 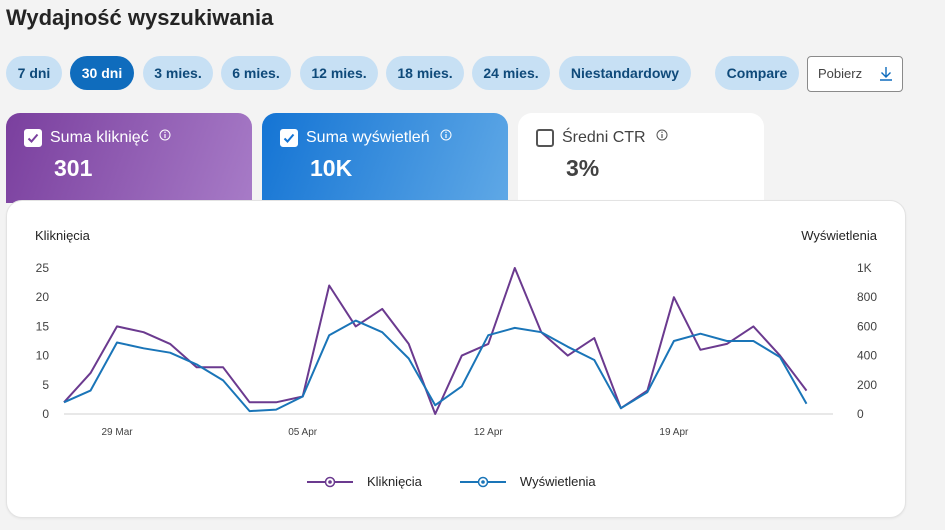 What do you see at coordinates (511, 73) in the screenshot?
I see `range-24-months: 24 mies.` at bounding box center [511, 73].